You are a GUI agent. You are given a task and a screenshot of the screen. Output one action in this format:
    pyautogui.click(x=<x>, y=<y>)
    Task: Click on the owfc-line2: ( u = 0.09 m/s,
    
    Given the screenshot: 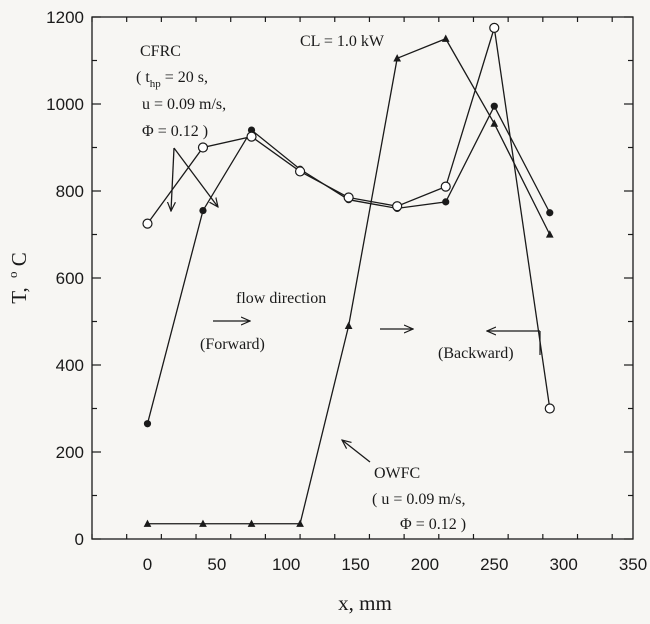 What is the action you would take?
    pyautogui.click(x=418, y=499)
    